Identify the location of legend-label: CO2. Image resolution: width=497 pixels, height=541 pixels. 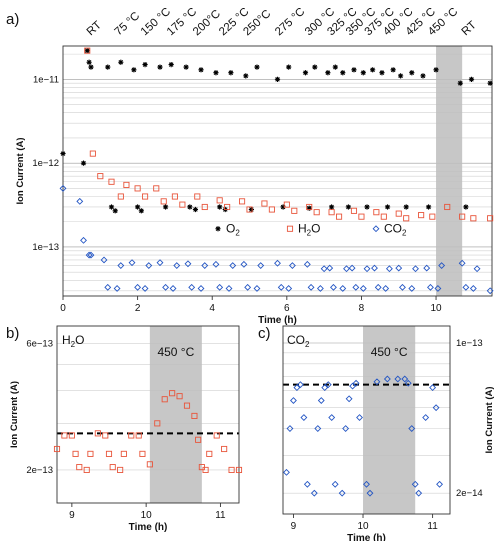
(395, 230).